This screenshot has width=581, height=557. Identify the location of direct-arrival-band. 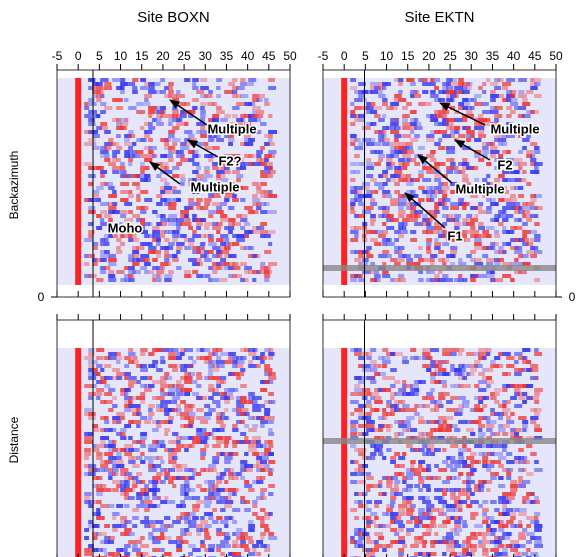
(78, 181).